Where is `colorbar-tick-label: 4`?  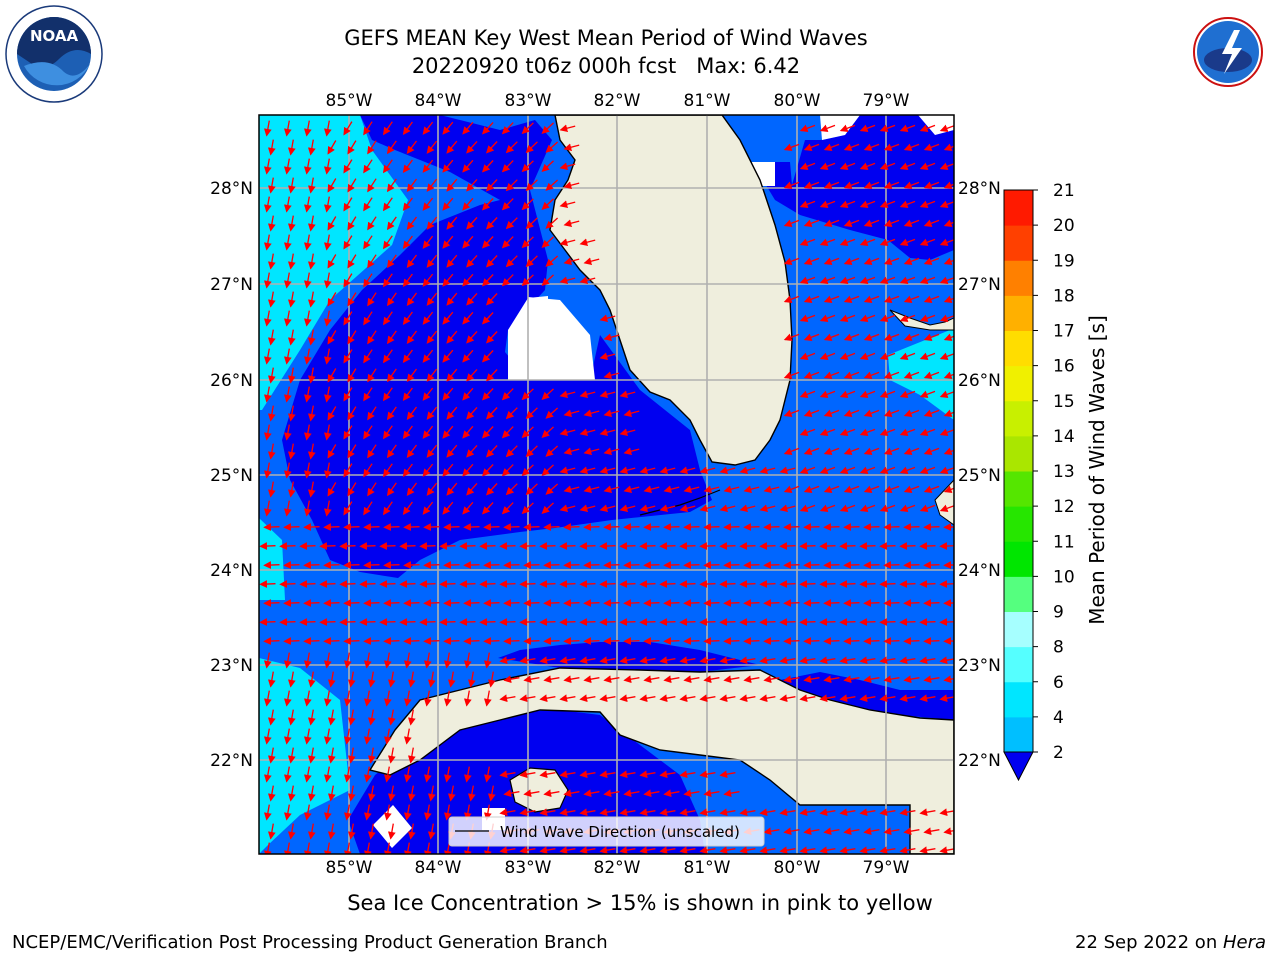 colorbar-tick-label: 4 is located at coordinates (1058, 718).